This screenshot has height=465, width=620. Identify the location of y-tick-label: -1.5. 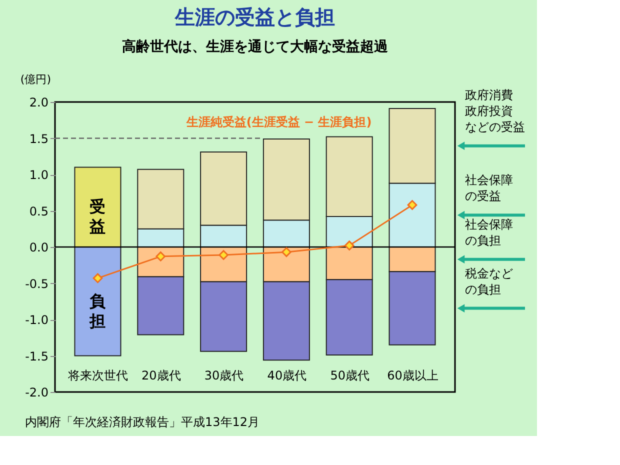
(36, 356).